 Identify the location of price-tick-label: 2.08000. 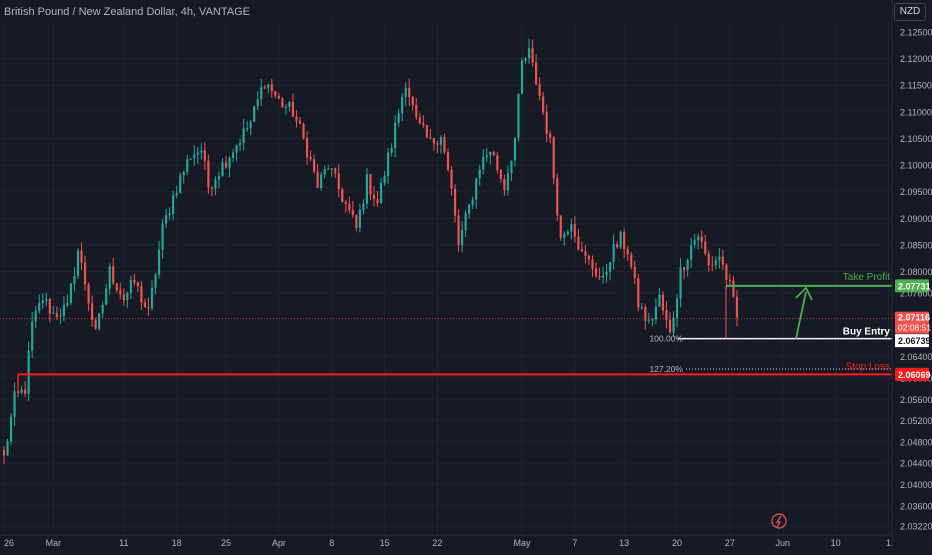
(916, 272).